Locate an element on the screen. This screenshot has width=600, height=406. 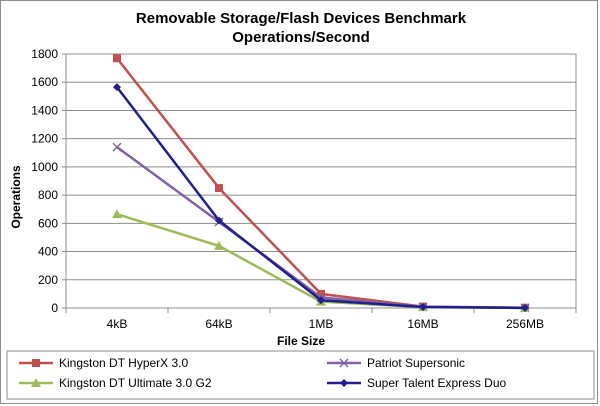
legend-label: Patriot Supersonic is located at coordinates (416, 363).